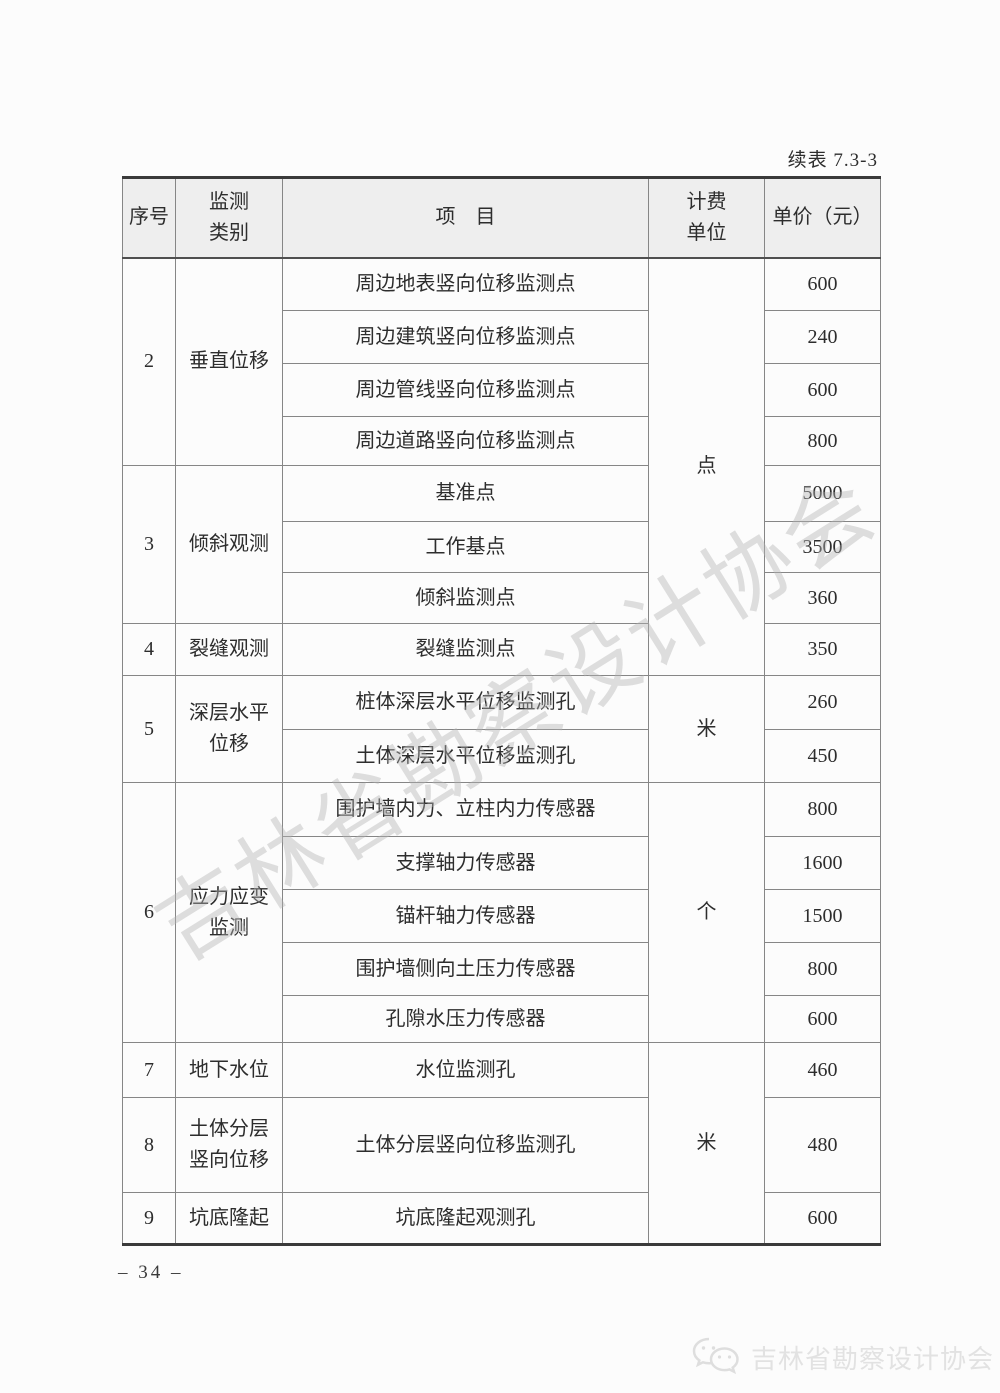  What do you see at coordinates (822, 1070) in the screenshot?
I see `price-cell: 460` at bounding box center [822, 1070].